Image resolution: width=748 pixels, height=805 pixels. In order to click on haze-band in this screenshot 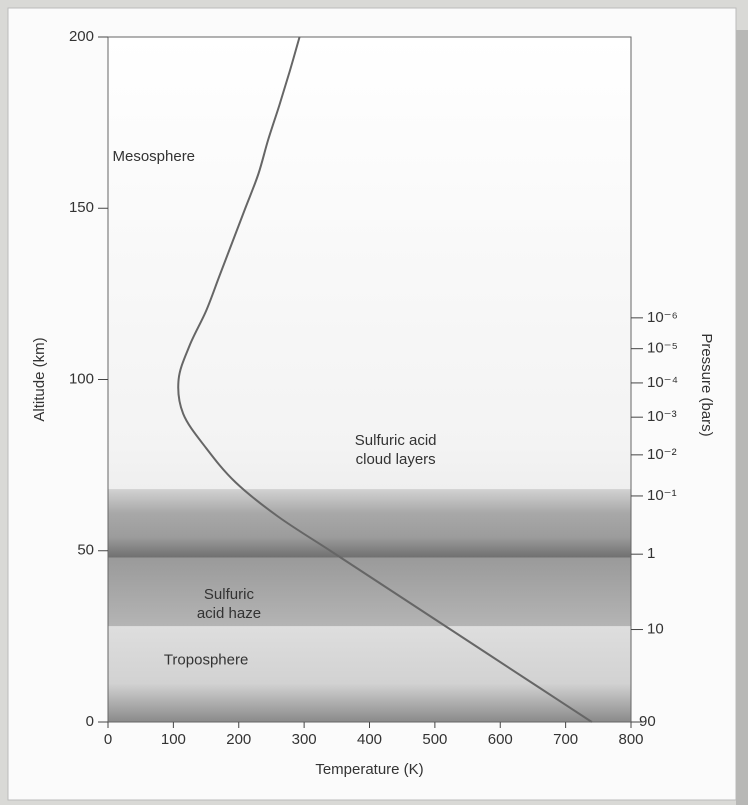, I will do `click(369, 592)`.